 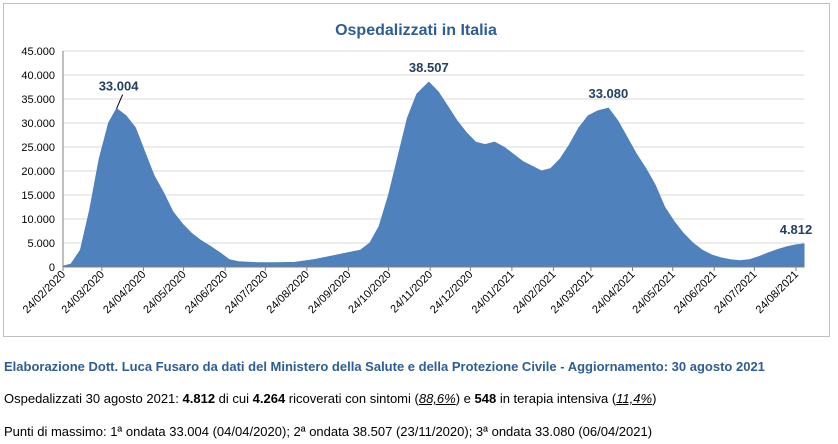 I want to click on summary-prefix: Ospedalizzati 30 agosto 2021:, so click(x=93, y=398).